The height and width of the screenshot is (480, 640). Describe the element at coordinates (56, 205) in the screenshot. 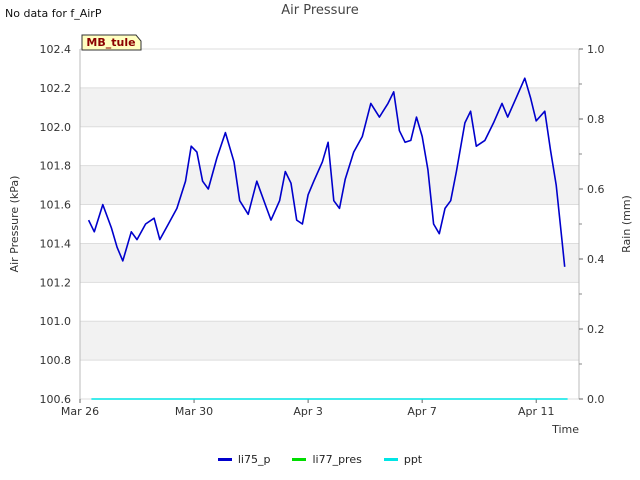

I see `y-tick-label: 101.6` at that location.